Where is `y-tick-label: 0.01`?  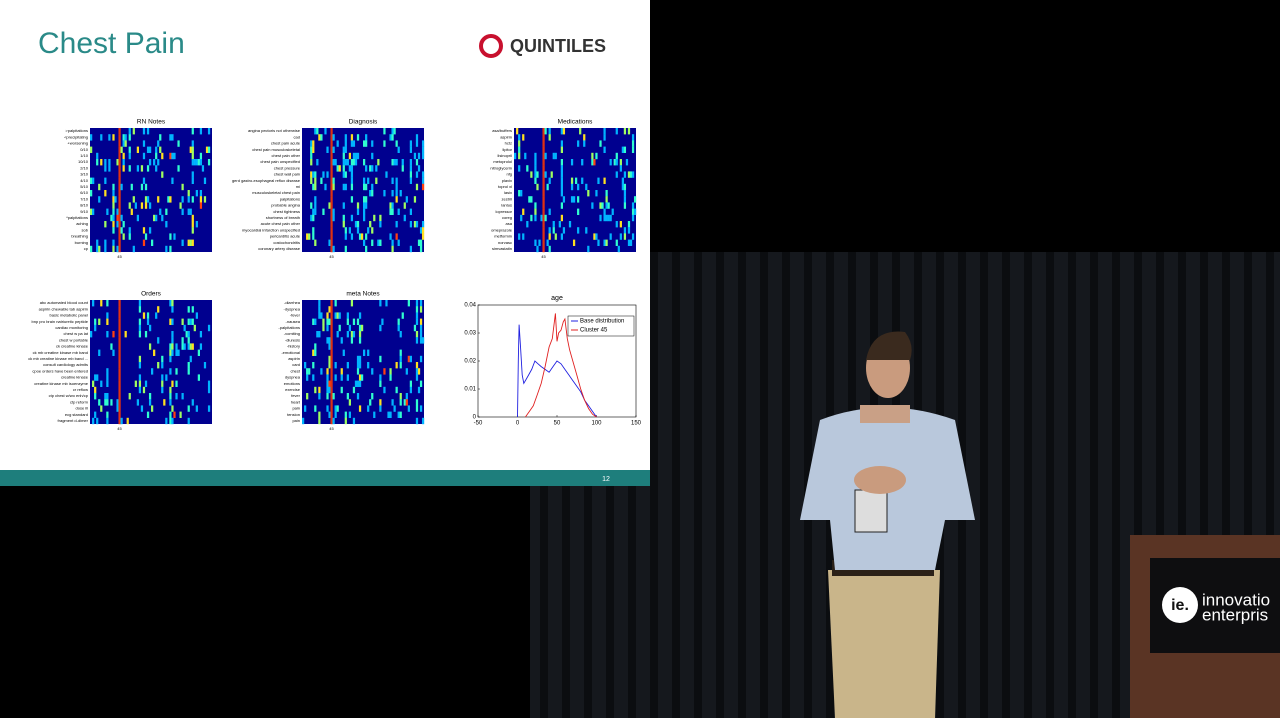 y-tick-label: 0.01 is located at coordinates (470, 390).